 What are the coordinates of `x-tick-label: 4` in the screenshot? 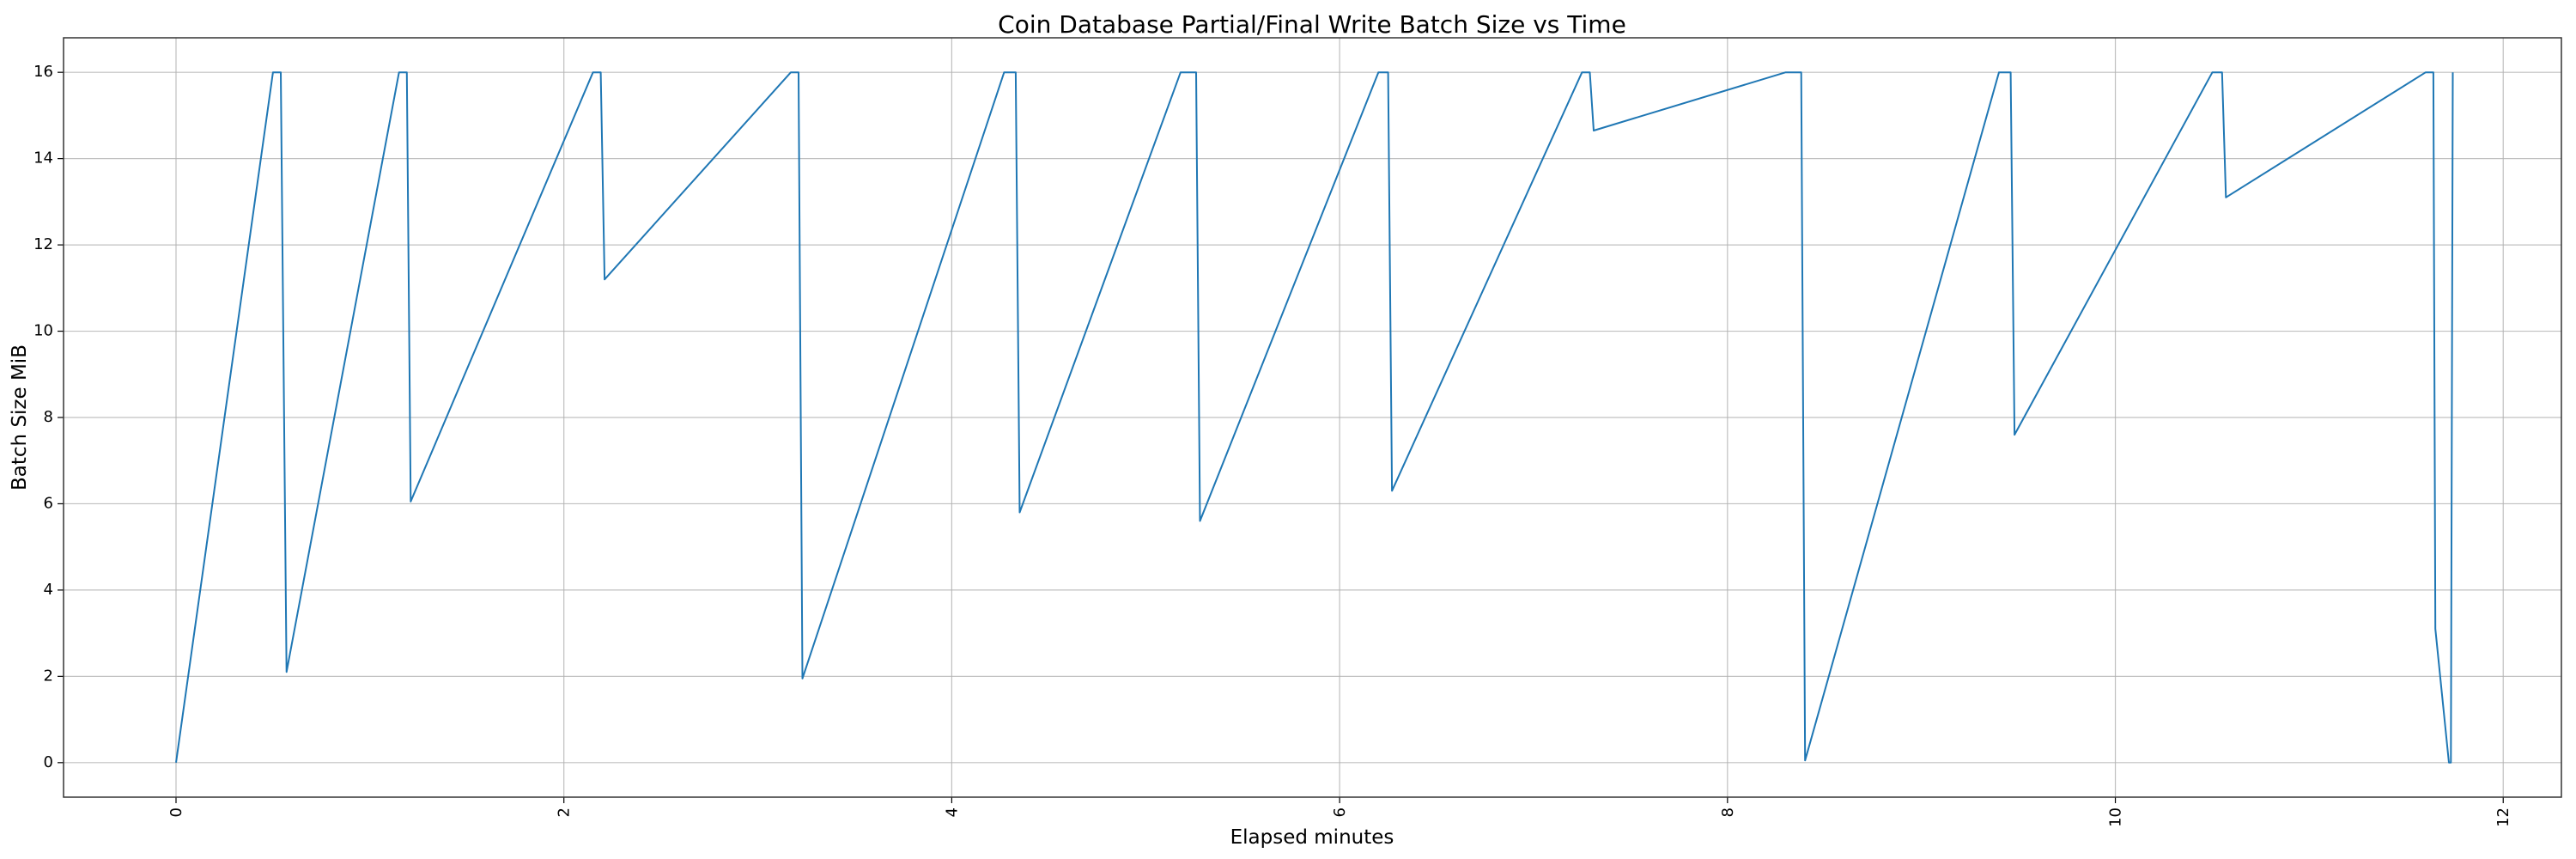 It's located at (952, 812).